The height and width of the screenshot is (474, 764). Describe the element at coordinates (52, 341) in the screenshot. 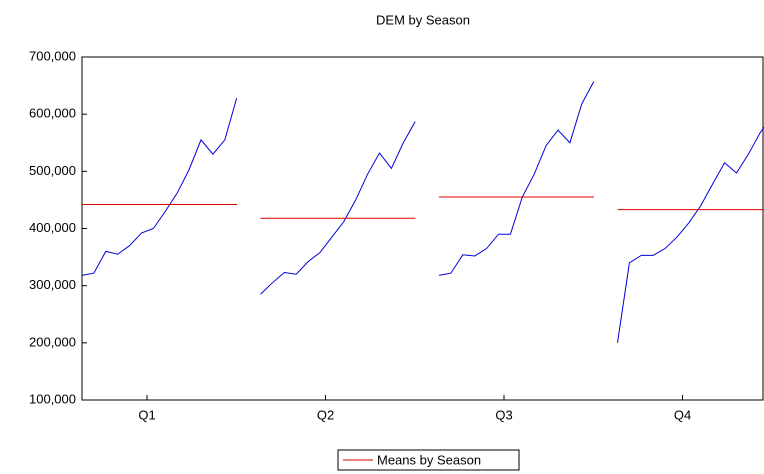

I see `y-tick-label: 200,000` at that location.